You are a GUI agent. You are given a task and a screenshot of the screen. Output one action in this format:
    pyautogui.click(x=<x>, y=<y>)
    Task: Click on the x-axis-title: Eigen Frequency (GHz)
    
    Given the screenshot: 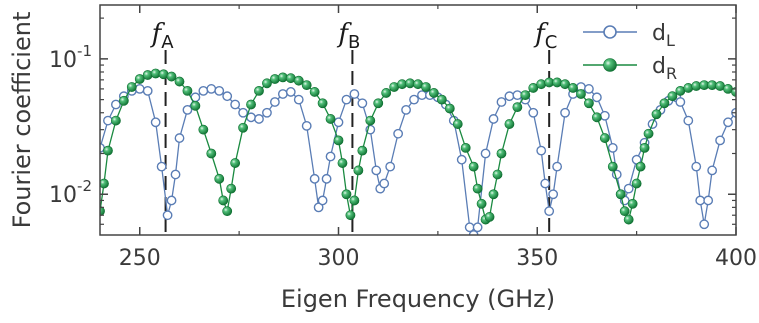 What is the action you would take?
    pyautogui.click(x=418, y=299)
    